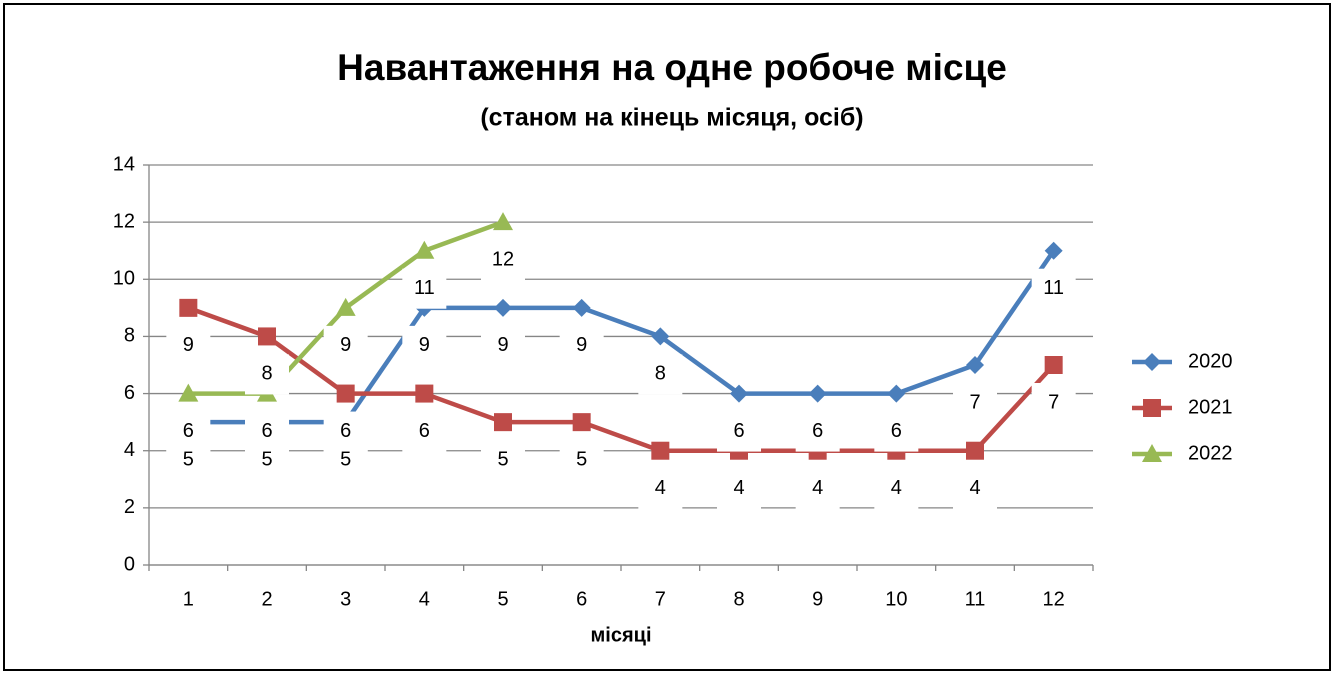 This screenshot has height=677, width=1336. What do you see at coordinates (1210, 361) in the screenshot?
I see `legend-label: 2020` at bounding box center [1210, 361].